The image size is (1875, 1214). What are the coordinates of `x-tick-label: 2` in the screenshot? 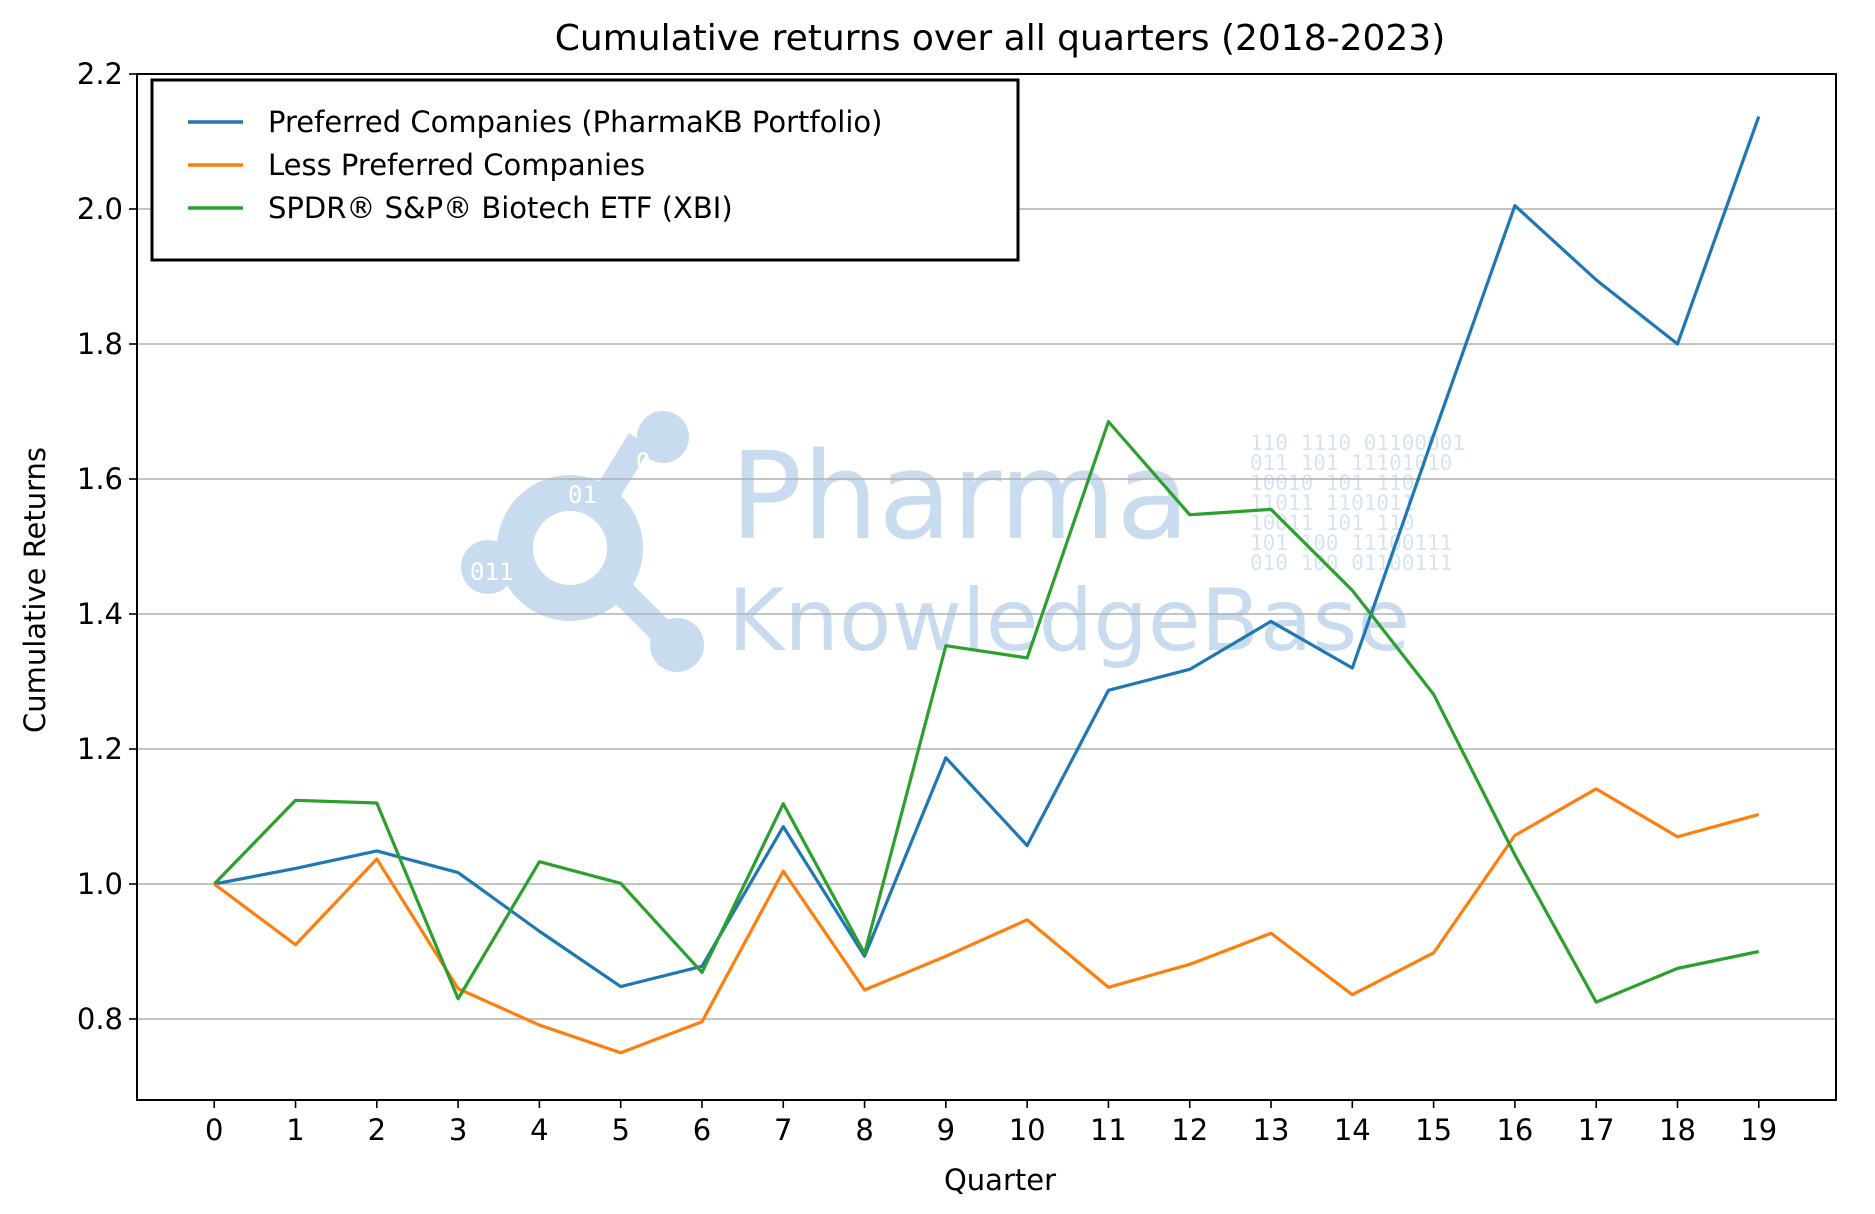 It's located at (377, 1130).